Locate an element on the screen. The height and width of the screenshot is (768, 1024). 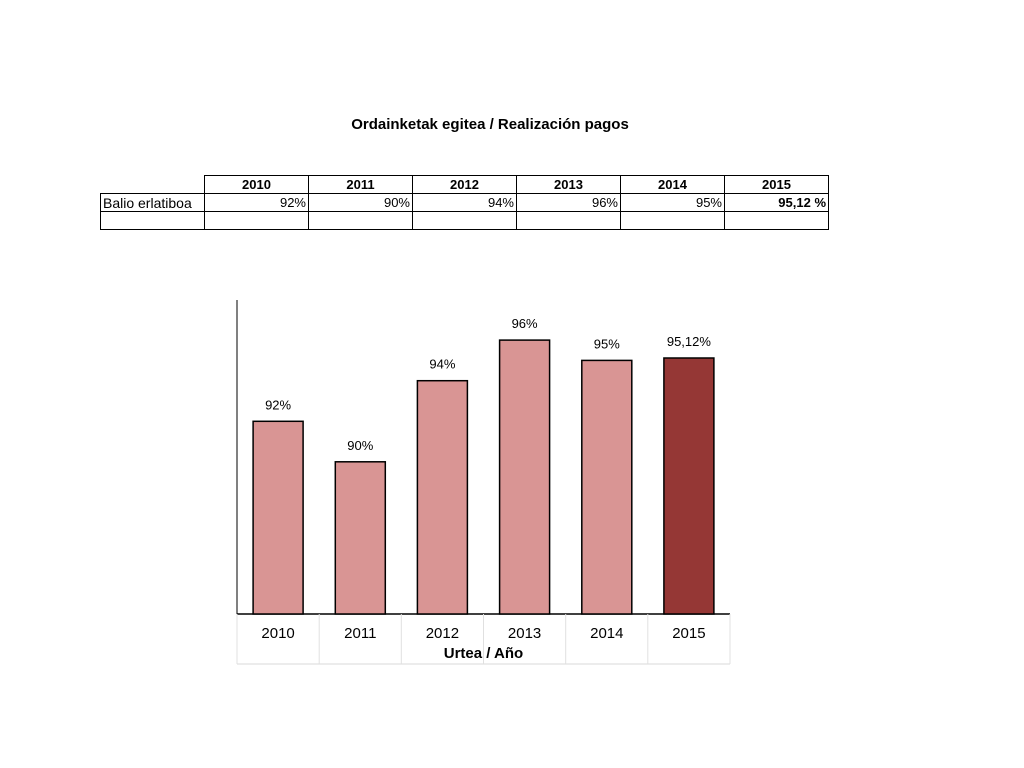
table-empty-row is located at coordinates (464, 220).